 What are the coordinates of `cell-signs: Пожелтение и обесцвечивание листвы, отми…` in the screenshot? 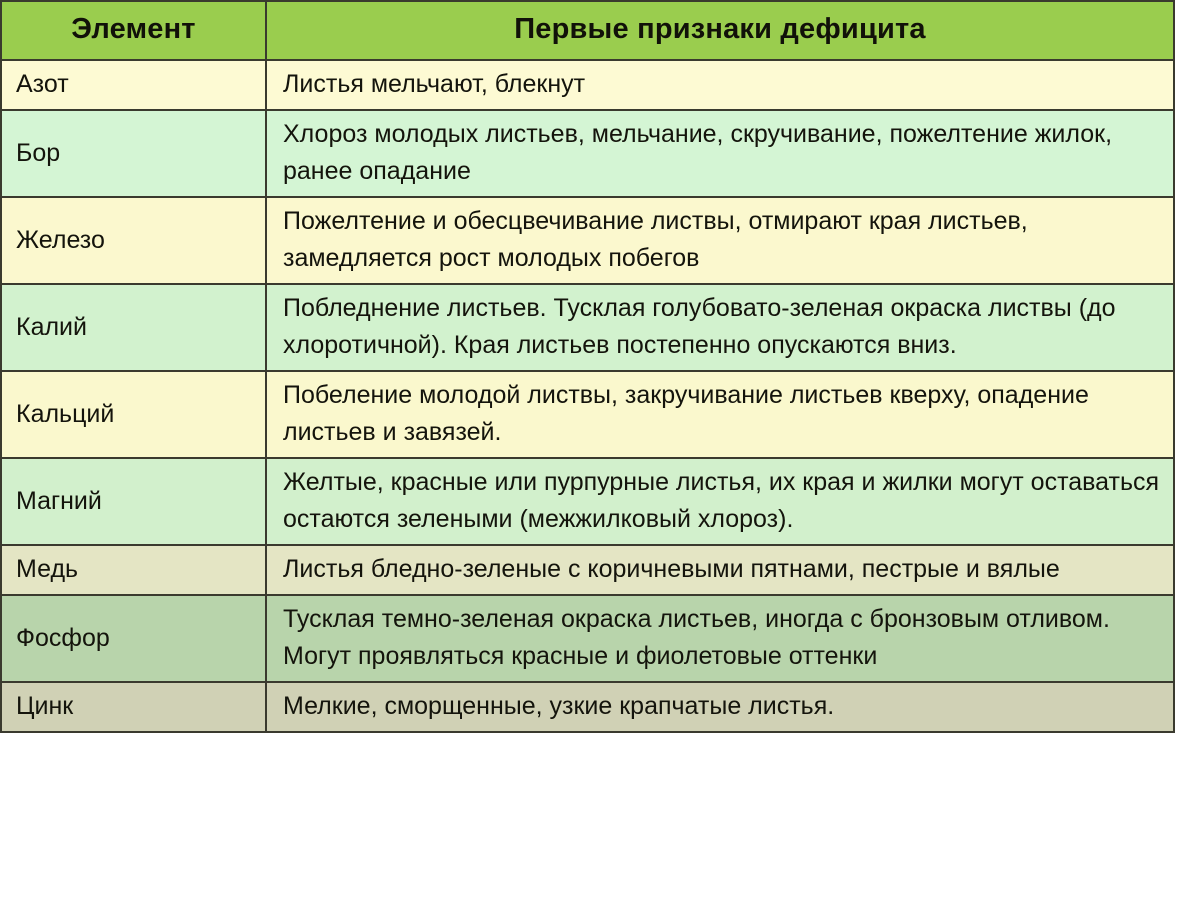 It's located at (720, 240).